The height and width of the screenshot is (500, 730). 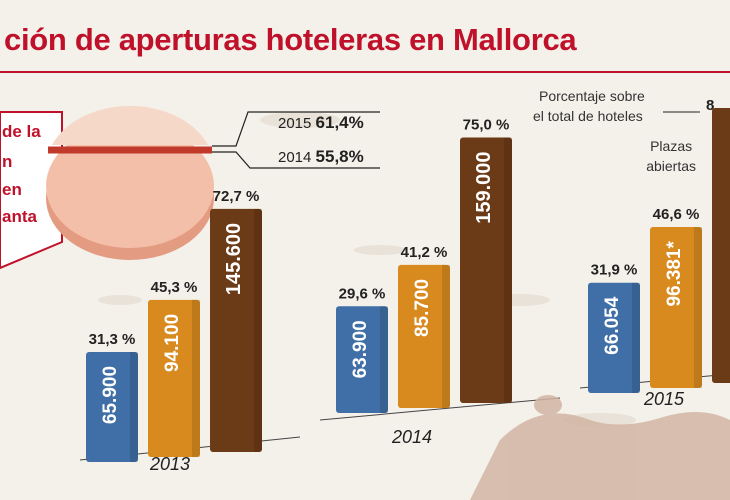 What do you see at coordinates (612, 325) in the screenshot?
I see `bar-value-label: 66.054` at bounding box center [612, 325].